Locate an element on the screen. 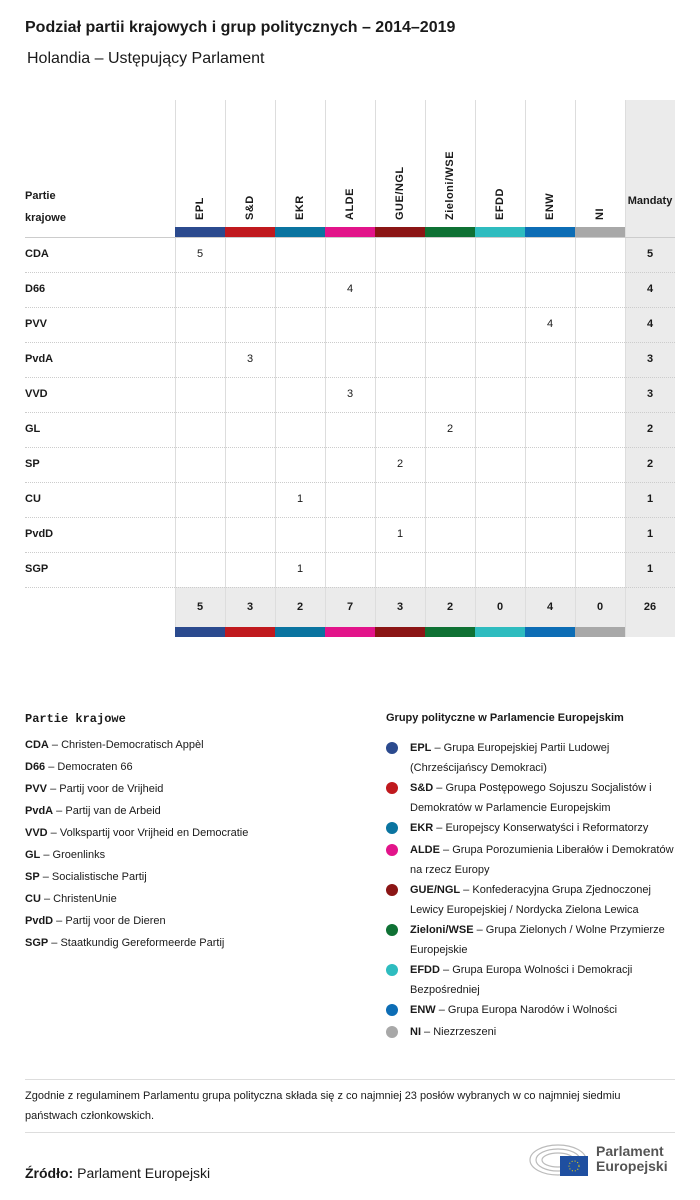 The width and height of the screenshot is (700, 1200). group-header: ALDE is located at coordinates (350, 204).